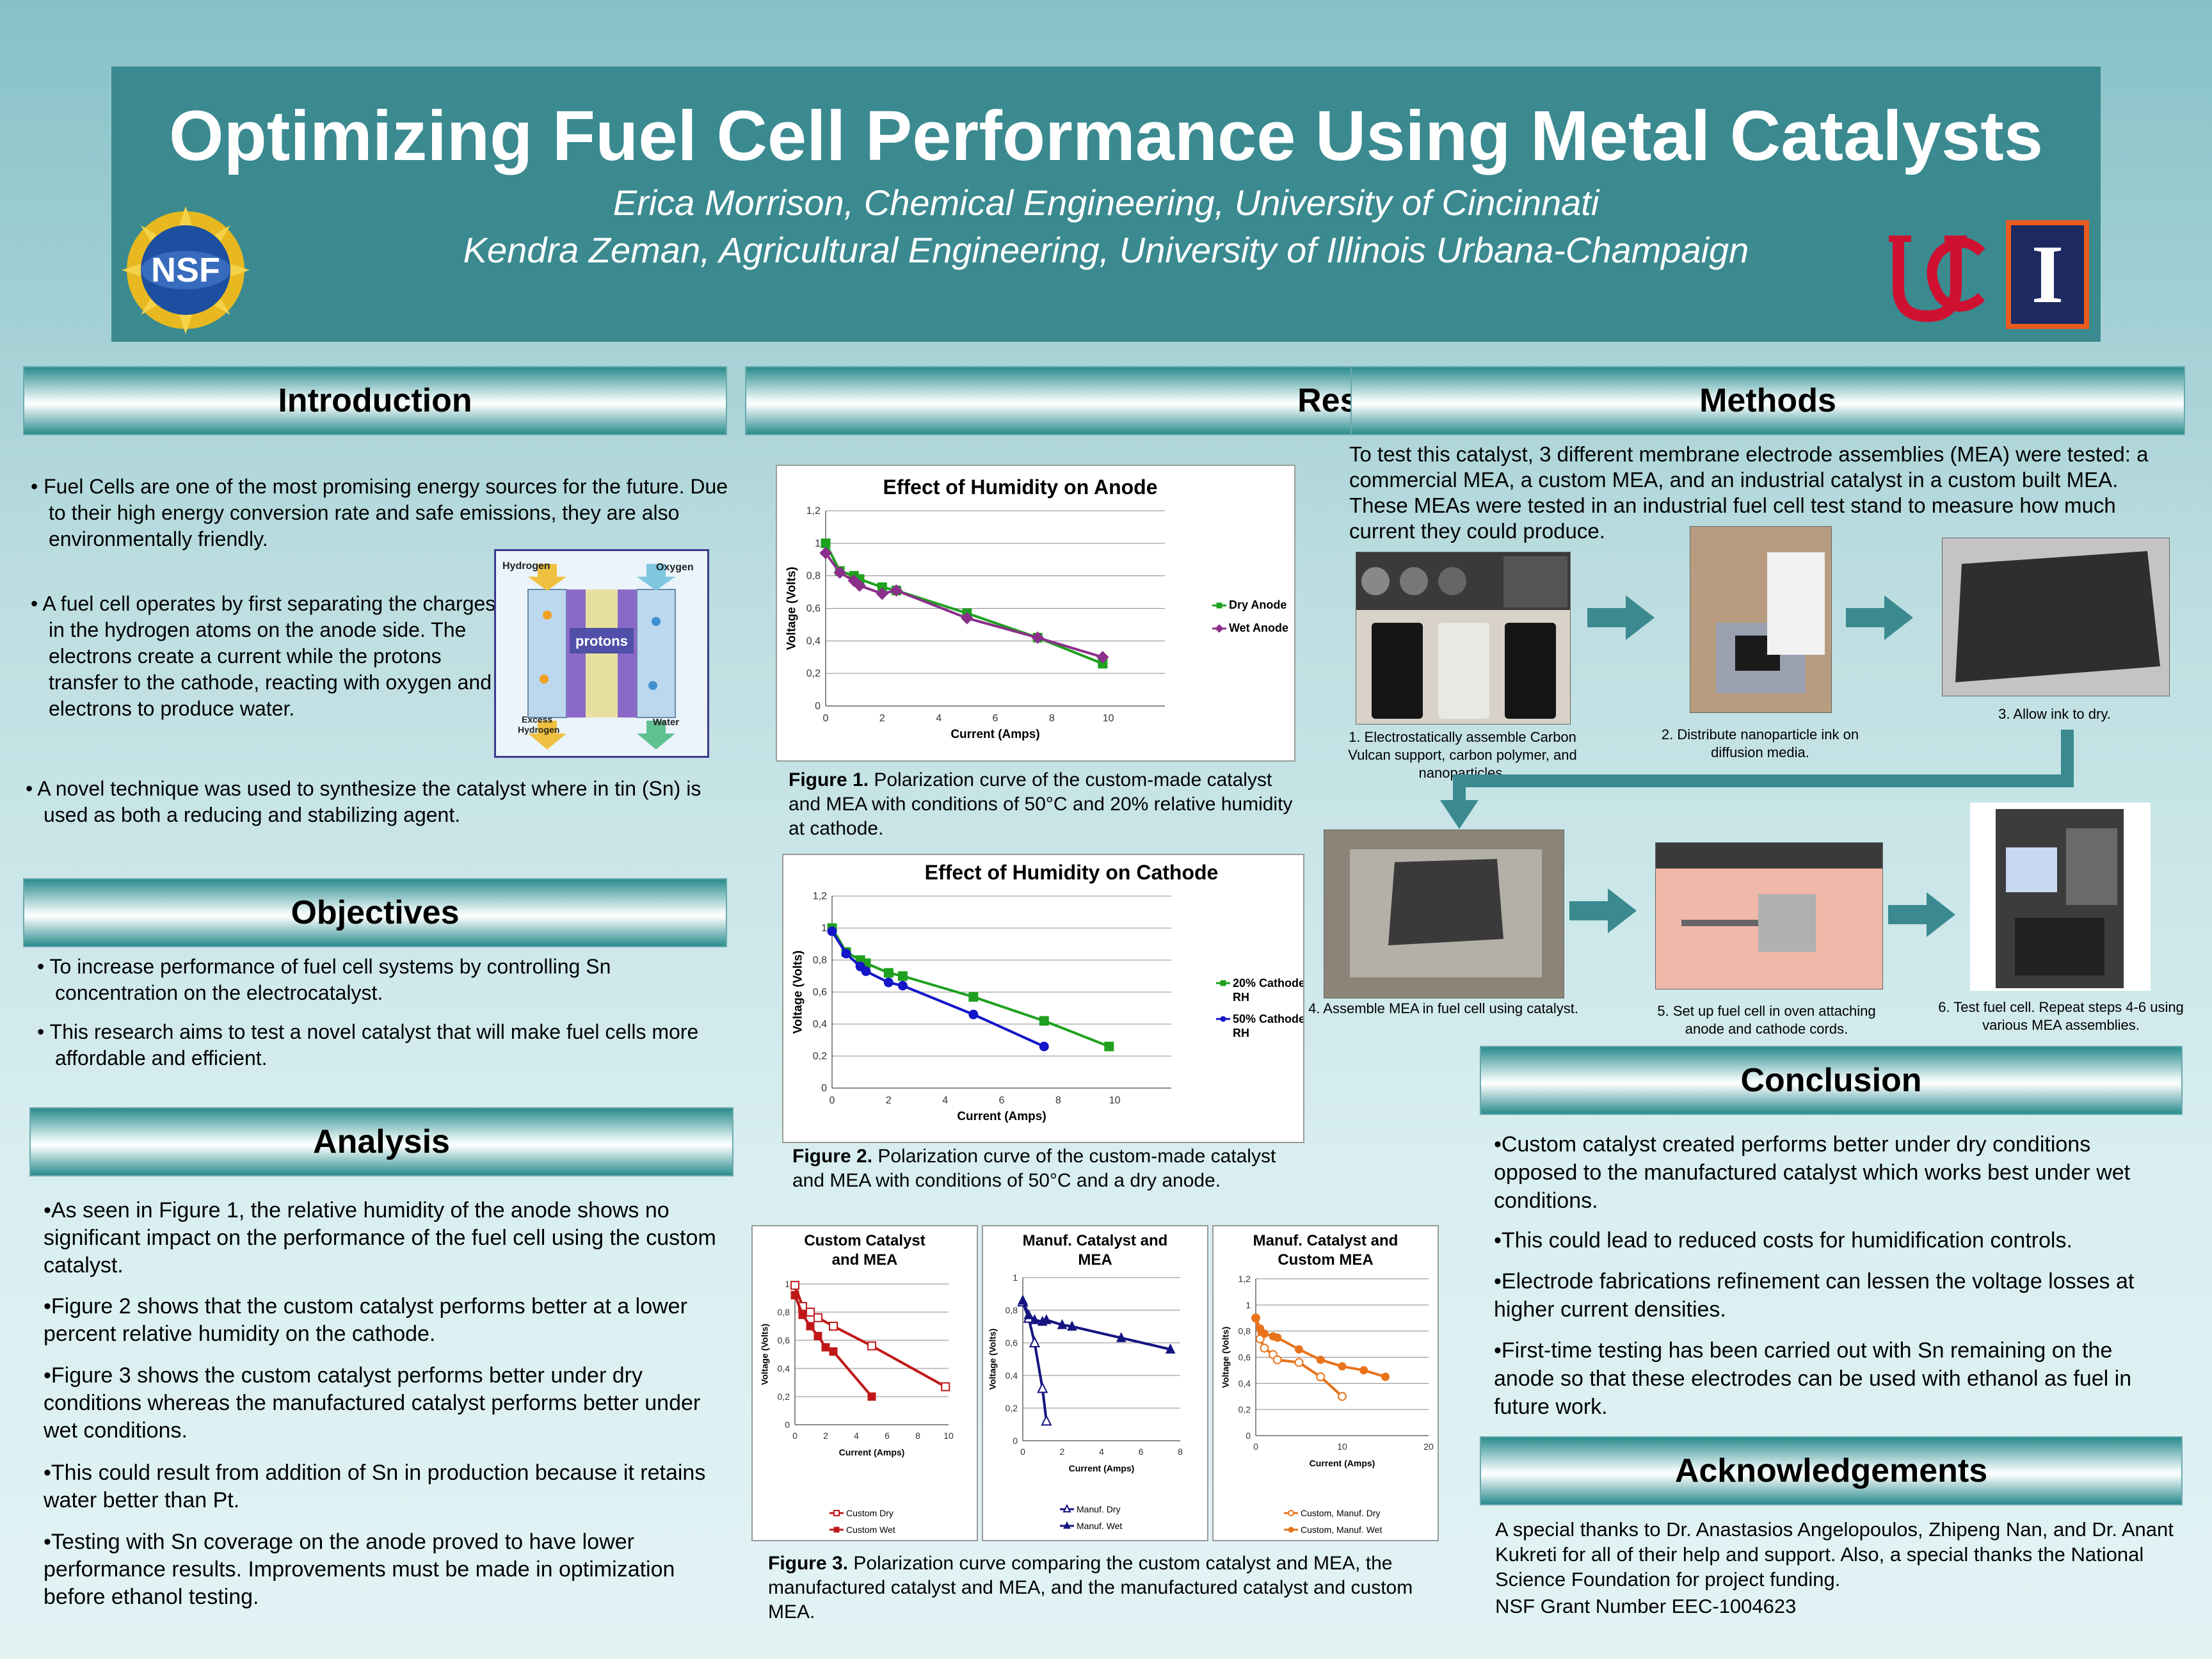 Image resolution: width=2212 pixels, height=1659 pixels. I want to click on figure-2-label: Figure 2., so click(832, 1156).